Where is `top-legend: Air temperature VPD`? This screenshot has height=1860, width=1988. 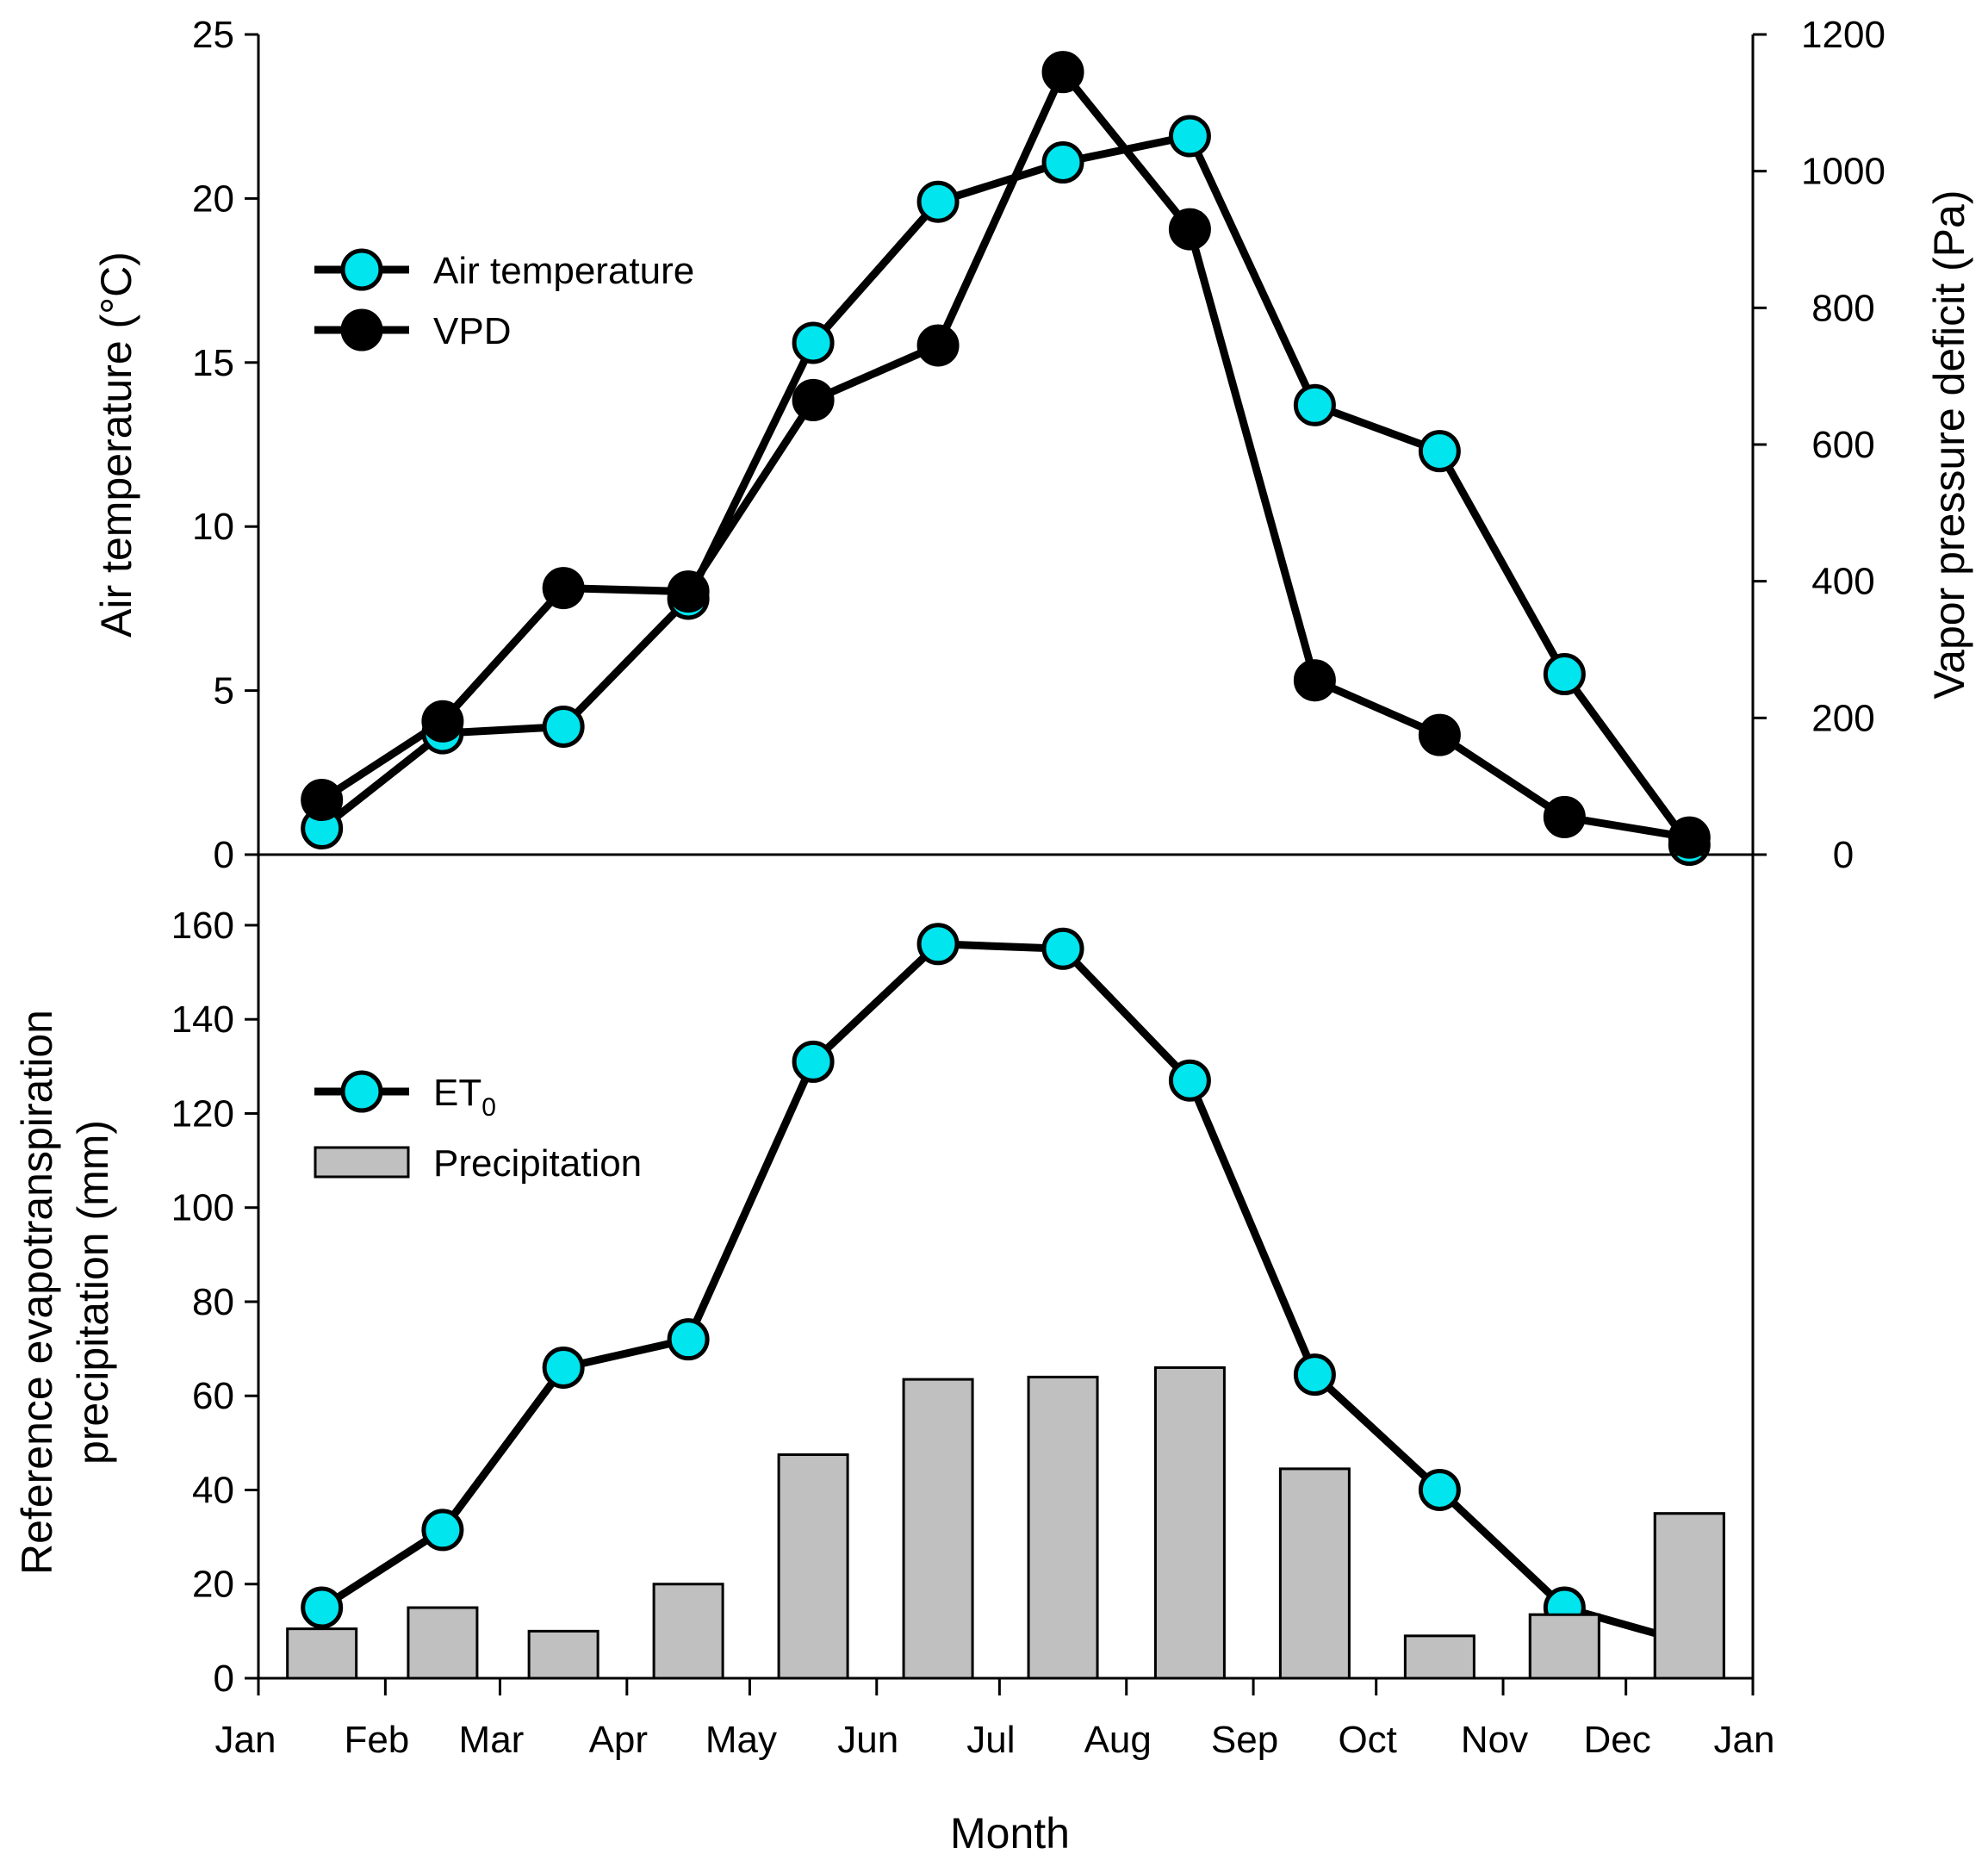
top-legend: Air temperature VPD is located at coordinates (504, 300).